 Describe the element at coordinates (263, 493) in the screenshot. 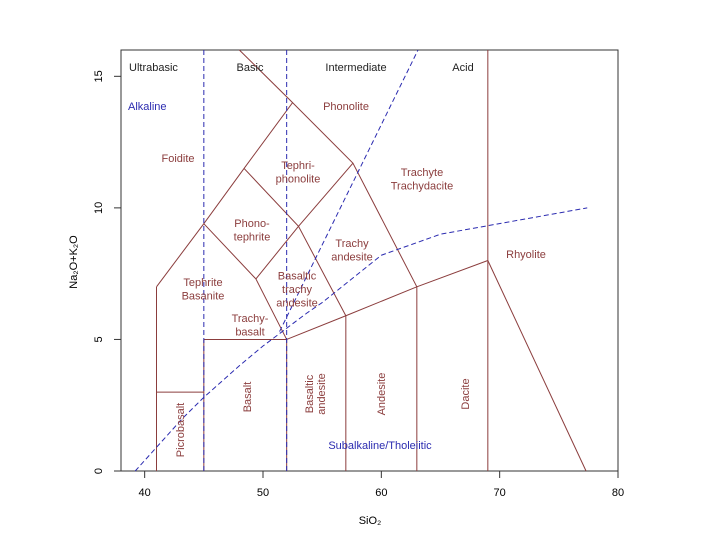

I see `x-tick-label: 50` at that location.